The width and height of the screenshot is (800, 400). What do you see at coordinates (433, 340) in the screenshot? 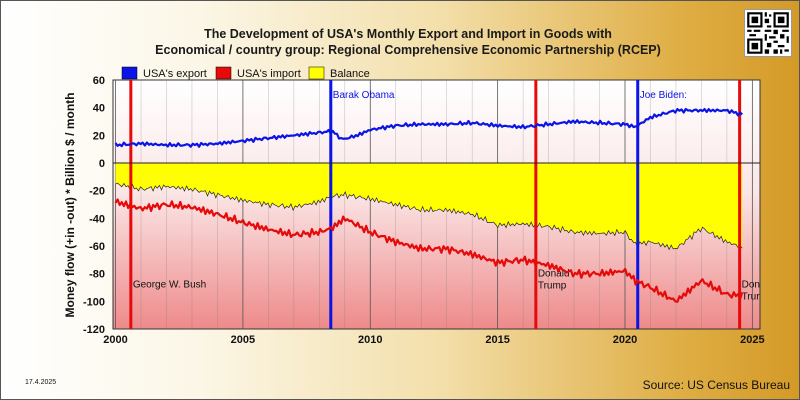
I see `x-tick-labels: 2000 2005 2010 2015 2020 2025` at bounding box center [433, 340].